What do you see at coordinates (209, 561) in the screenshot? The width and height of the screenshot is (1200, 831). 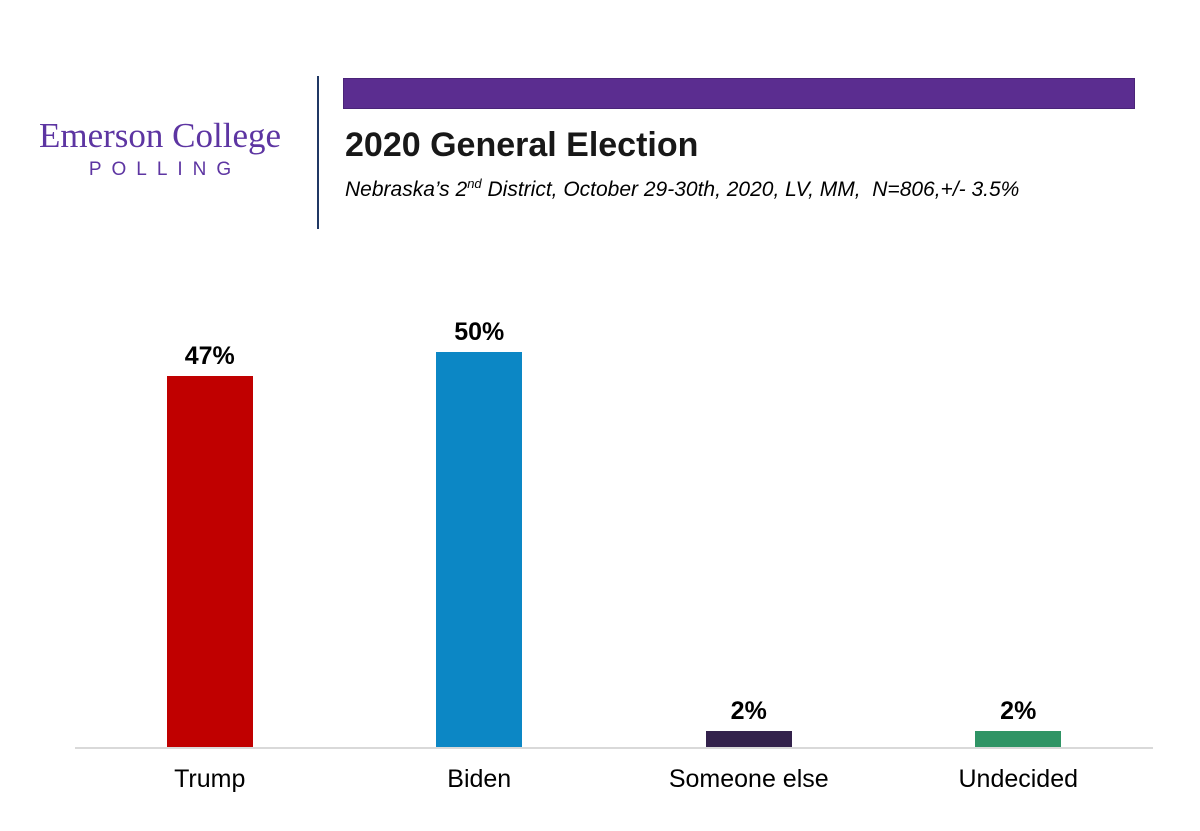 I see `bar-trump` at bounding box center [209, 561].